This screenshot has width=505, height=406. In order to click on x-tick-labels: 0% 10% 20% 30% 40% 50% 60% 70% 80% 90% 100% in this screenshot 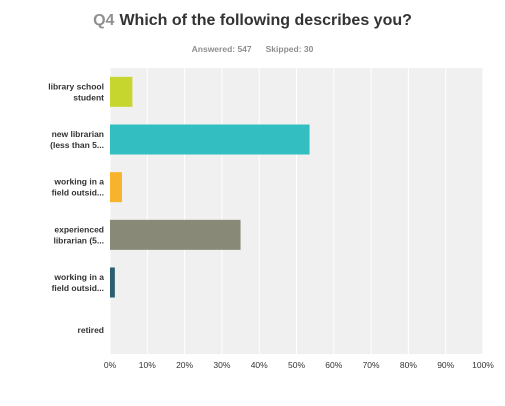, I will do `click(299, 365)`.